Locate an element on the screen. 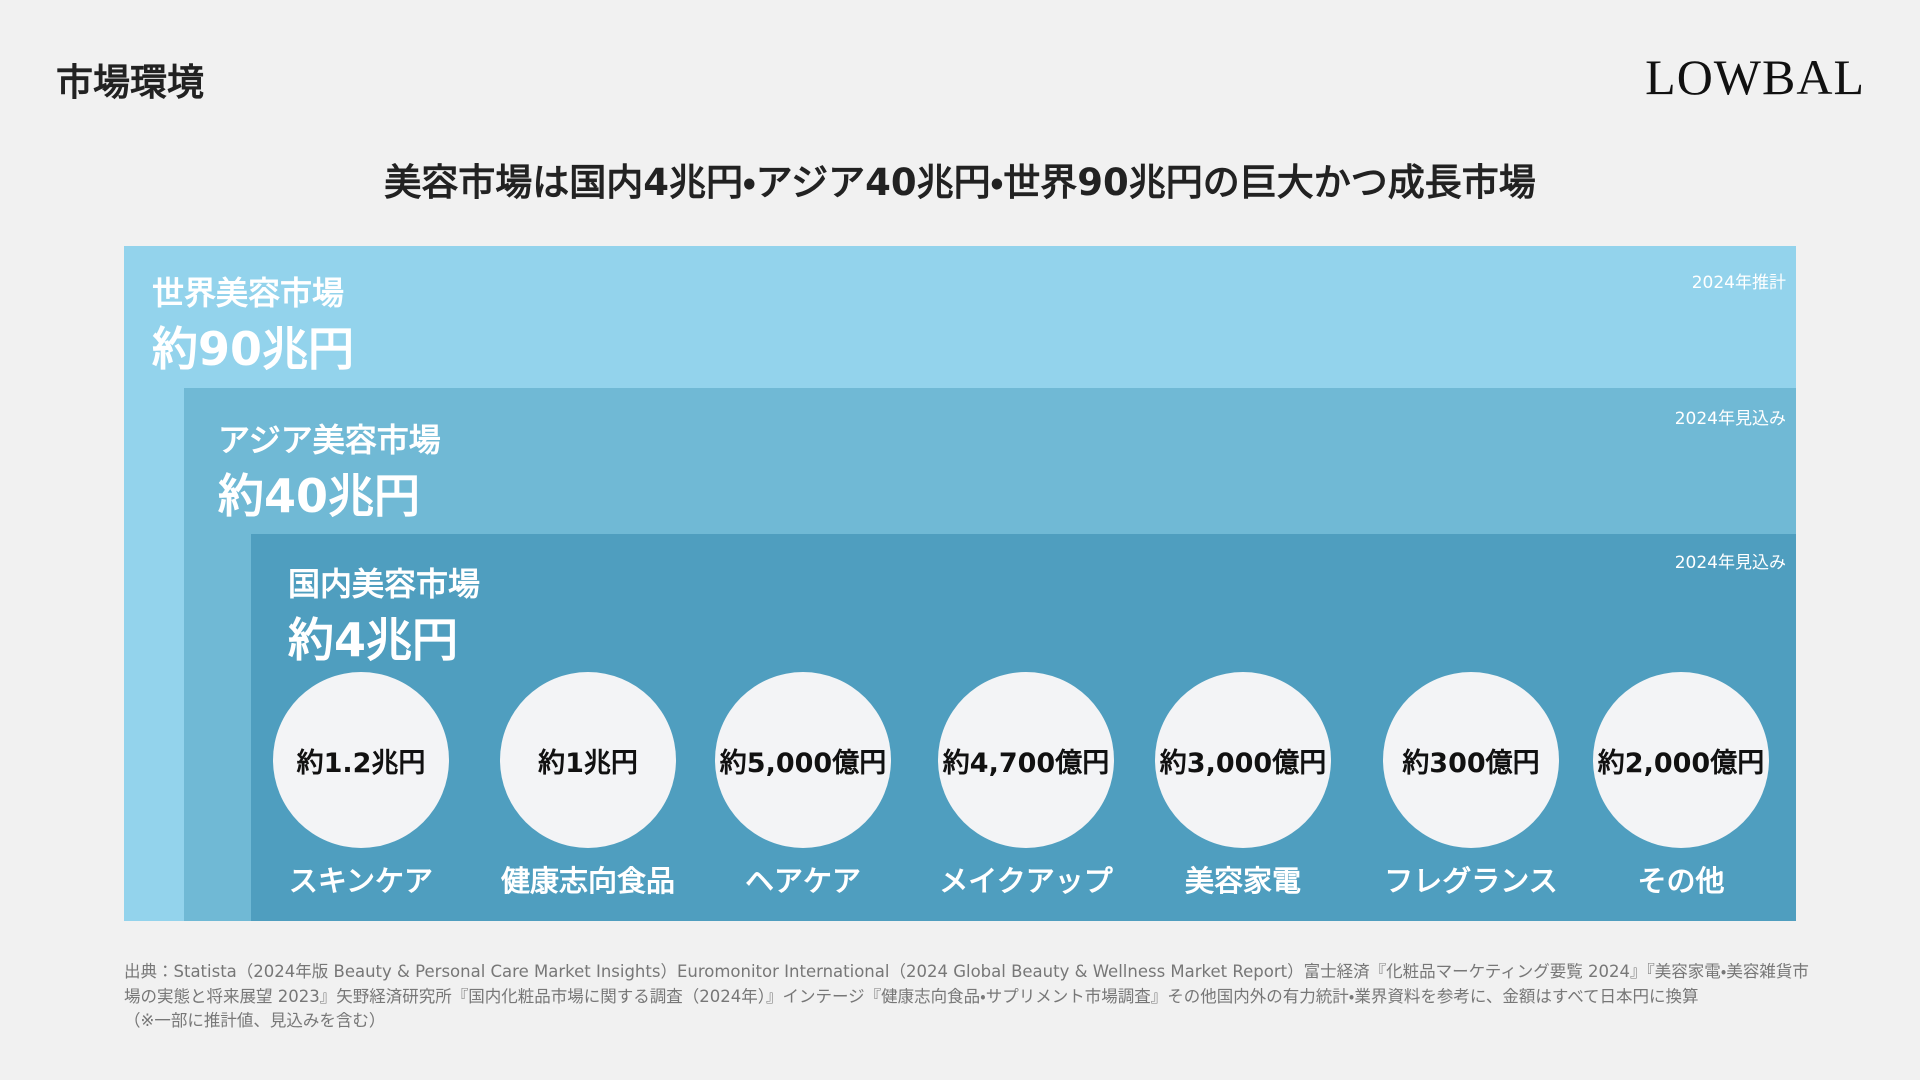  market-label: 世界美容市場 is located at coordinates (248, 293).